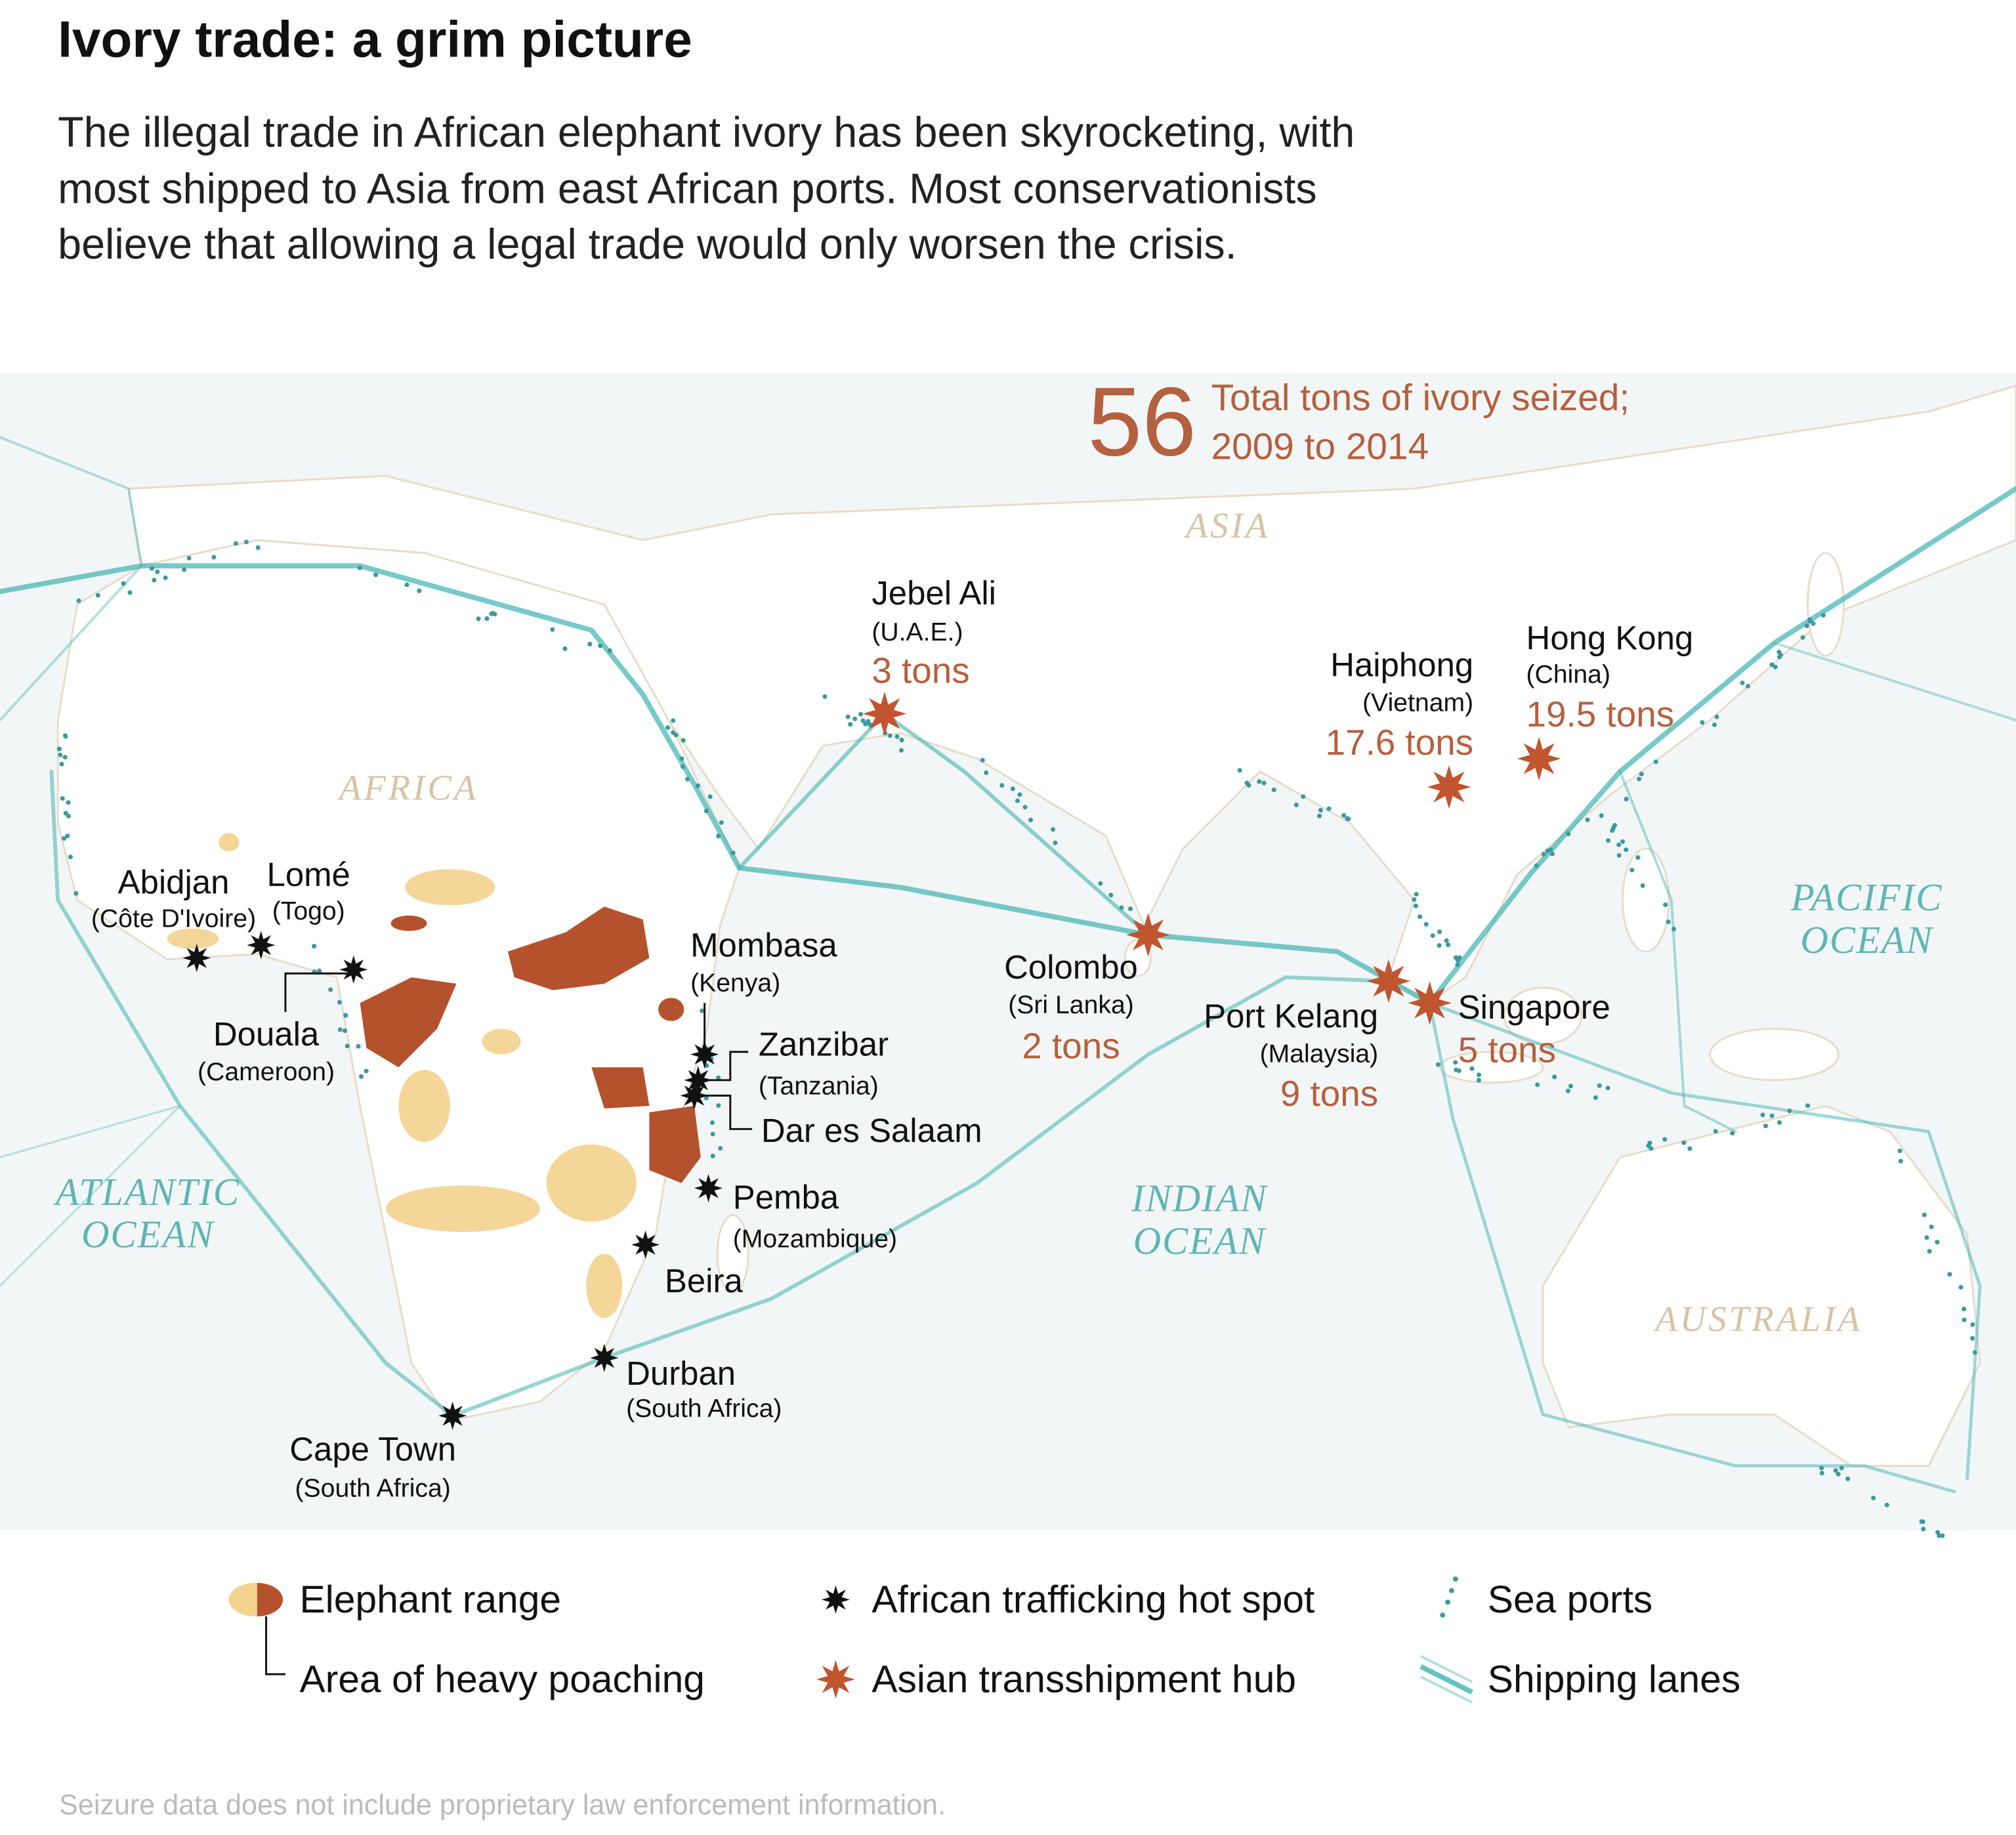  Describe the element at coordinates (372, 1449) in the screenshot. I see `hotspot-name: Cape Town` at that location.